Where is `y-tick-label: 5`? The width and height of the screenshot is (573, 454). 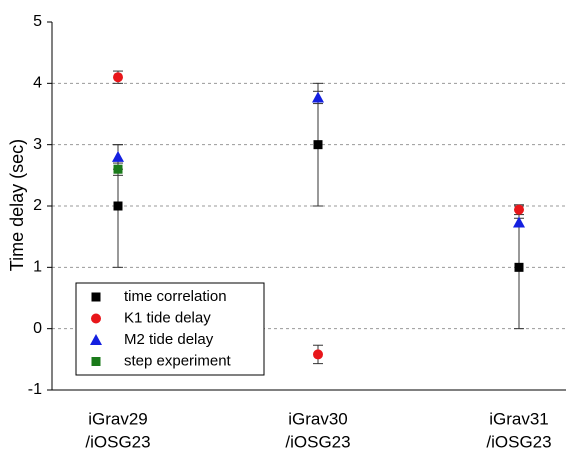 y-tick-label: 5 is located at coordinates (37, 21).